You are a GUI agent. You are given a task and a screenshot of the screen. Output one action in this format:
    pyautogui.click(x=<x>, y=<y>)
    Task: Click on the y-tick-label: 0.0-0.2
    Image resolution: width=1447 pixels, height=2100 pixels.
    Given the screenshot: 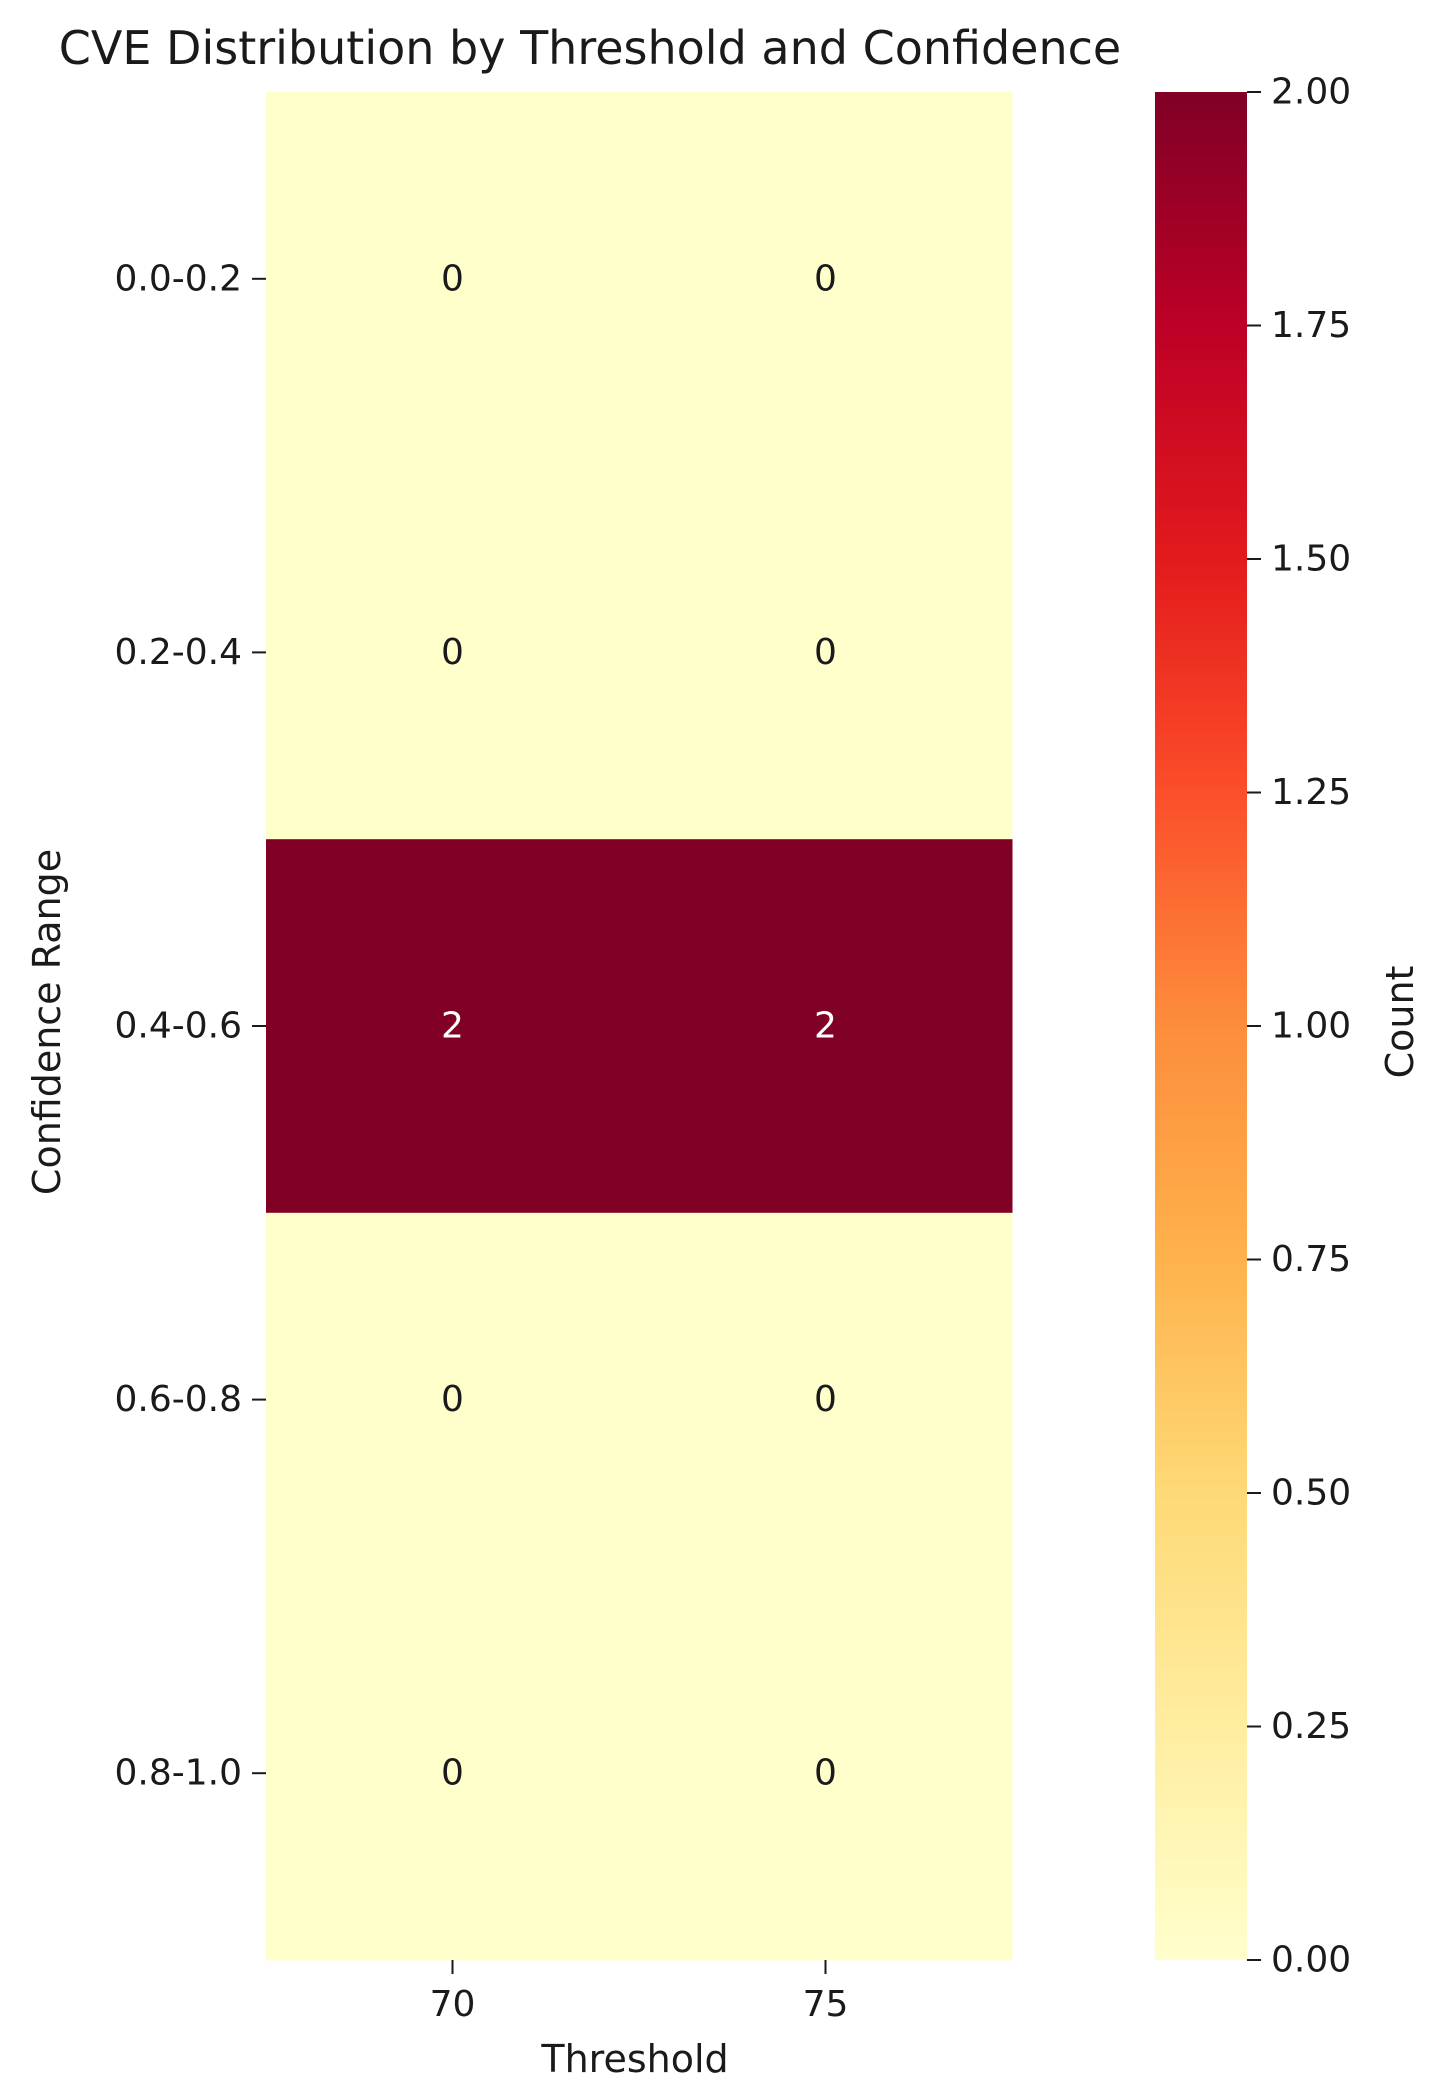 What is the action you would take?
    pyautogui.click(x=179, y=278)
    